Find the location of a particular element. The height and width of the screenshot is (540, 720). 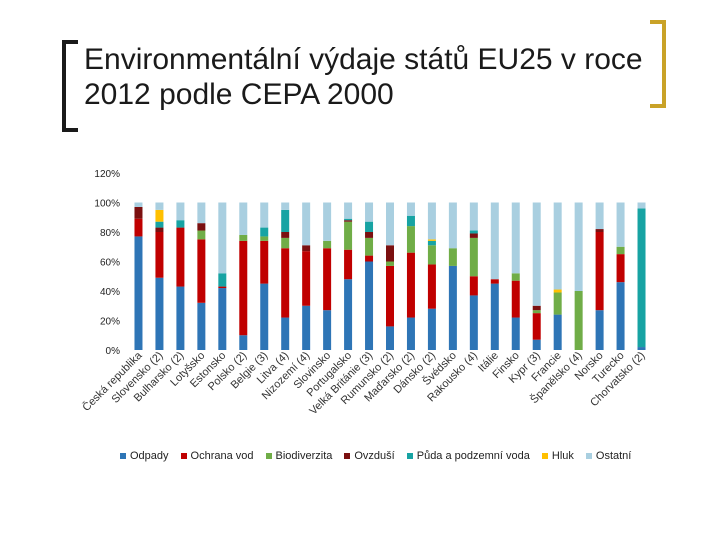

legend-item: Ochrana vod is located at coordinates (217, 456).